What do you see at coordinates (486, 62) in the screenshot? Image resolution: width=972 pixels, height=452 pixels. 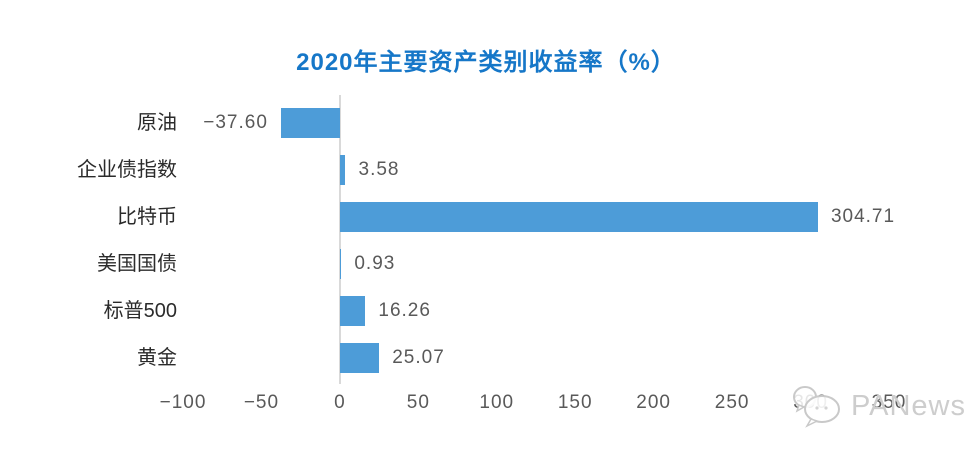 I see `chart-title: 2020年主要资产类别收益率（%）` at bounding box center [486, 62].